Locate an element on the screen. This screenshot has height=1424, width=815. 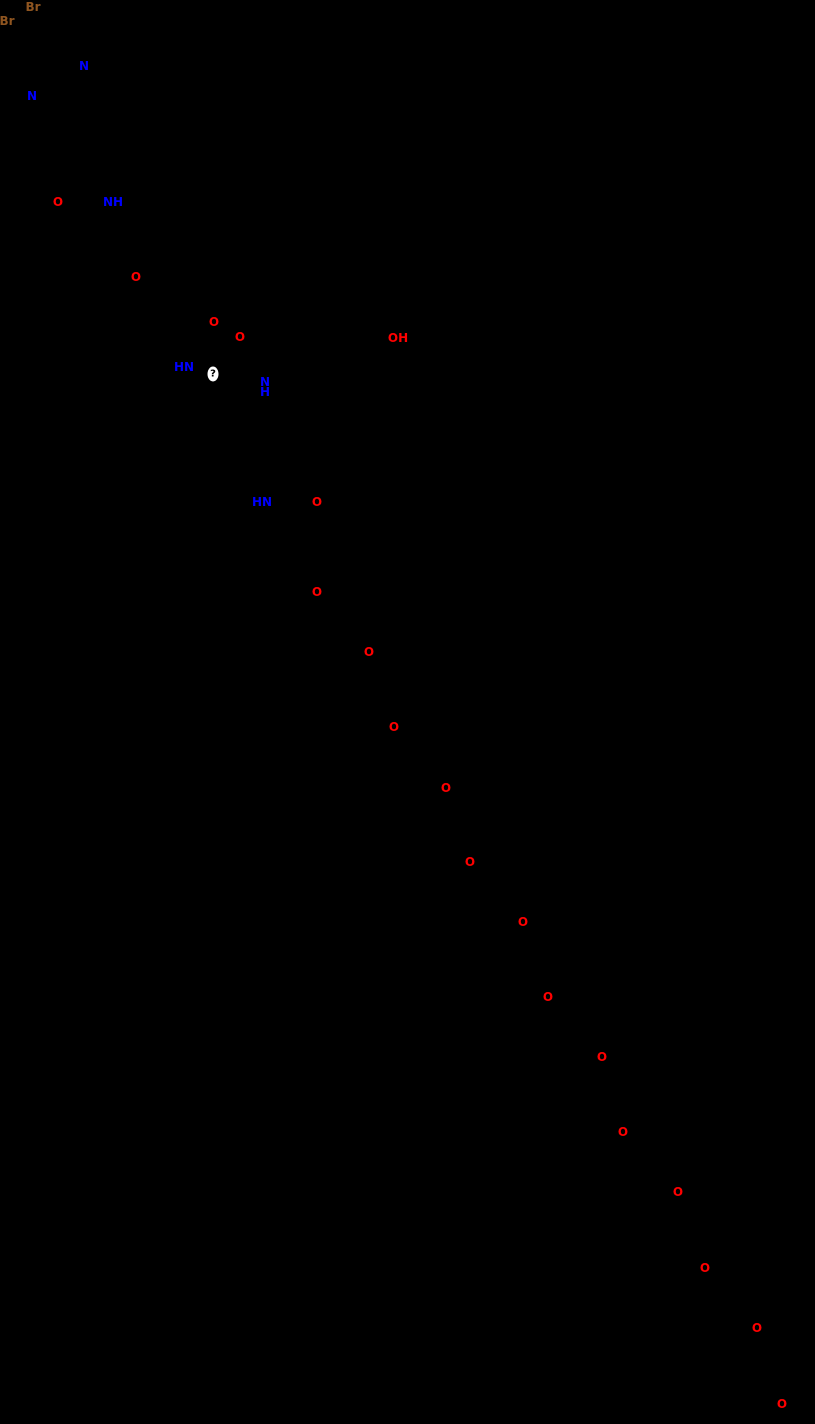
atom-label-o-16: O is located at coordinates (705, 1268).